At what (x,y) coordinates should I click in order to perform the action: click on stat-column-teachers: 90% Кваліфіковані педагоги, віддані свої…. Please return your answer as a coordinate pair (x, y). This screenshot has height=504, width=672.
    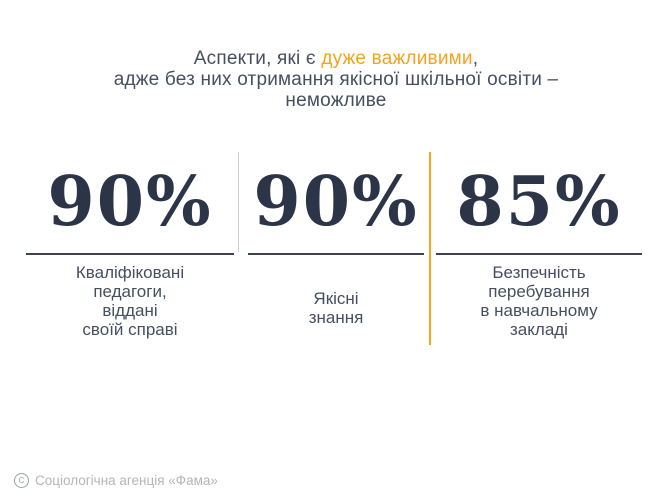
    Looking at the image, I should click on (130, 247).